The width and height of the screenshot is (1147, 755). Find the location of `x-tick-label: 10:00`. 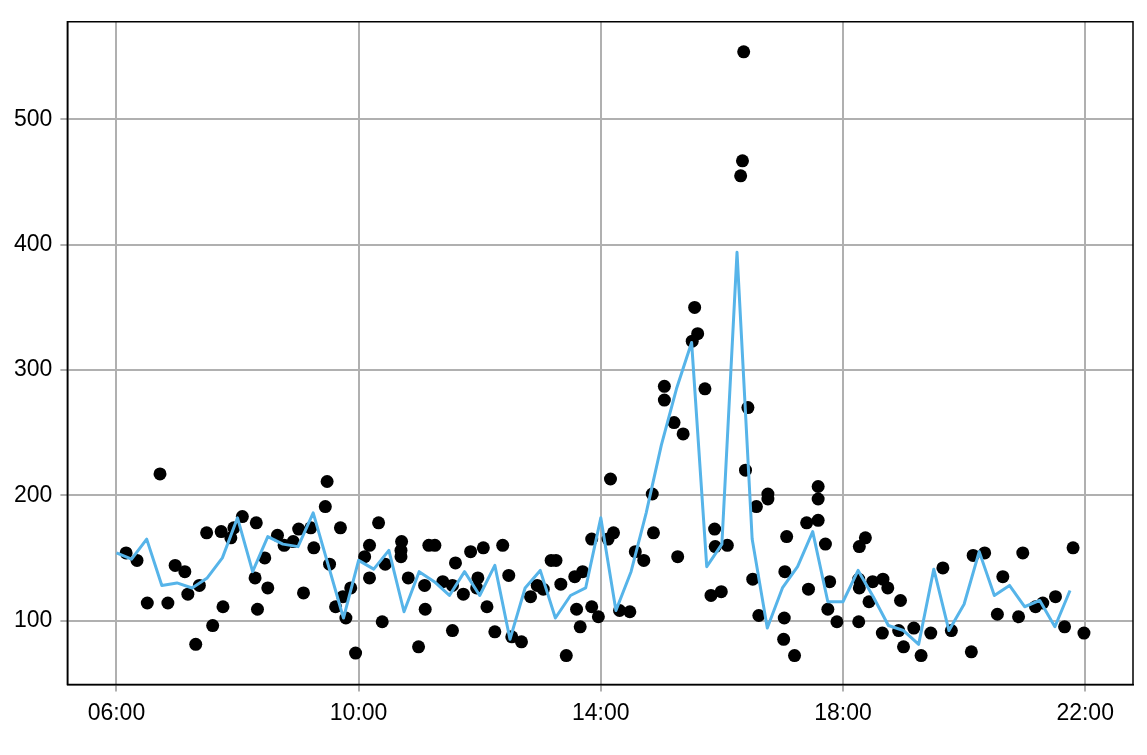

x-tick-label: 10:00 is located at coordinates (358, 711).